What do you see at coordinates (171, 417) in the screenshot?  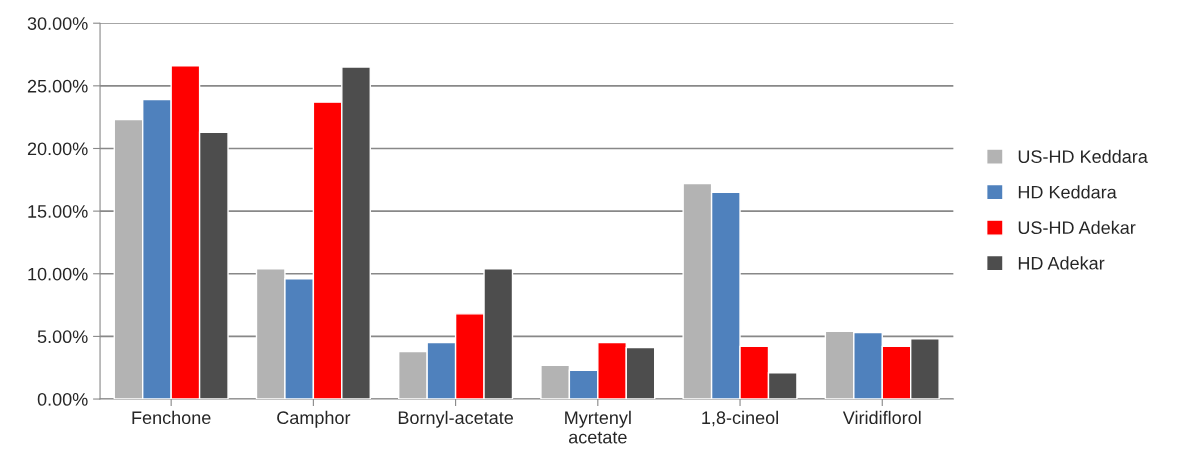 I see `x-tick-label: Fenchone` at bounding box center [171, 417].